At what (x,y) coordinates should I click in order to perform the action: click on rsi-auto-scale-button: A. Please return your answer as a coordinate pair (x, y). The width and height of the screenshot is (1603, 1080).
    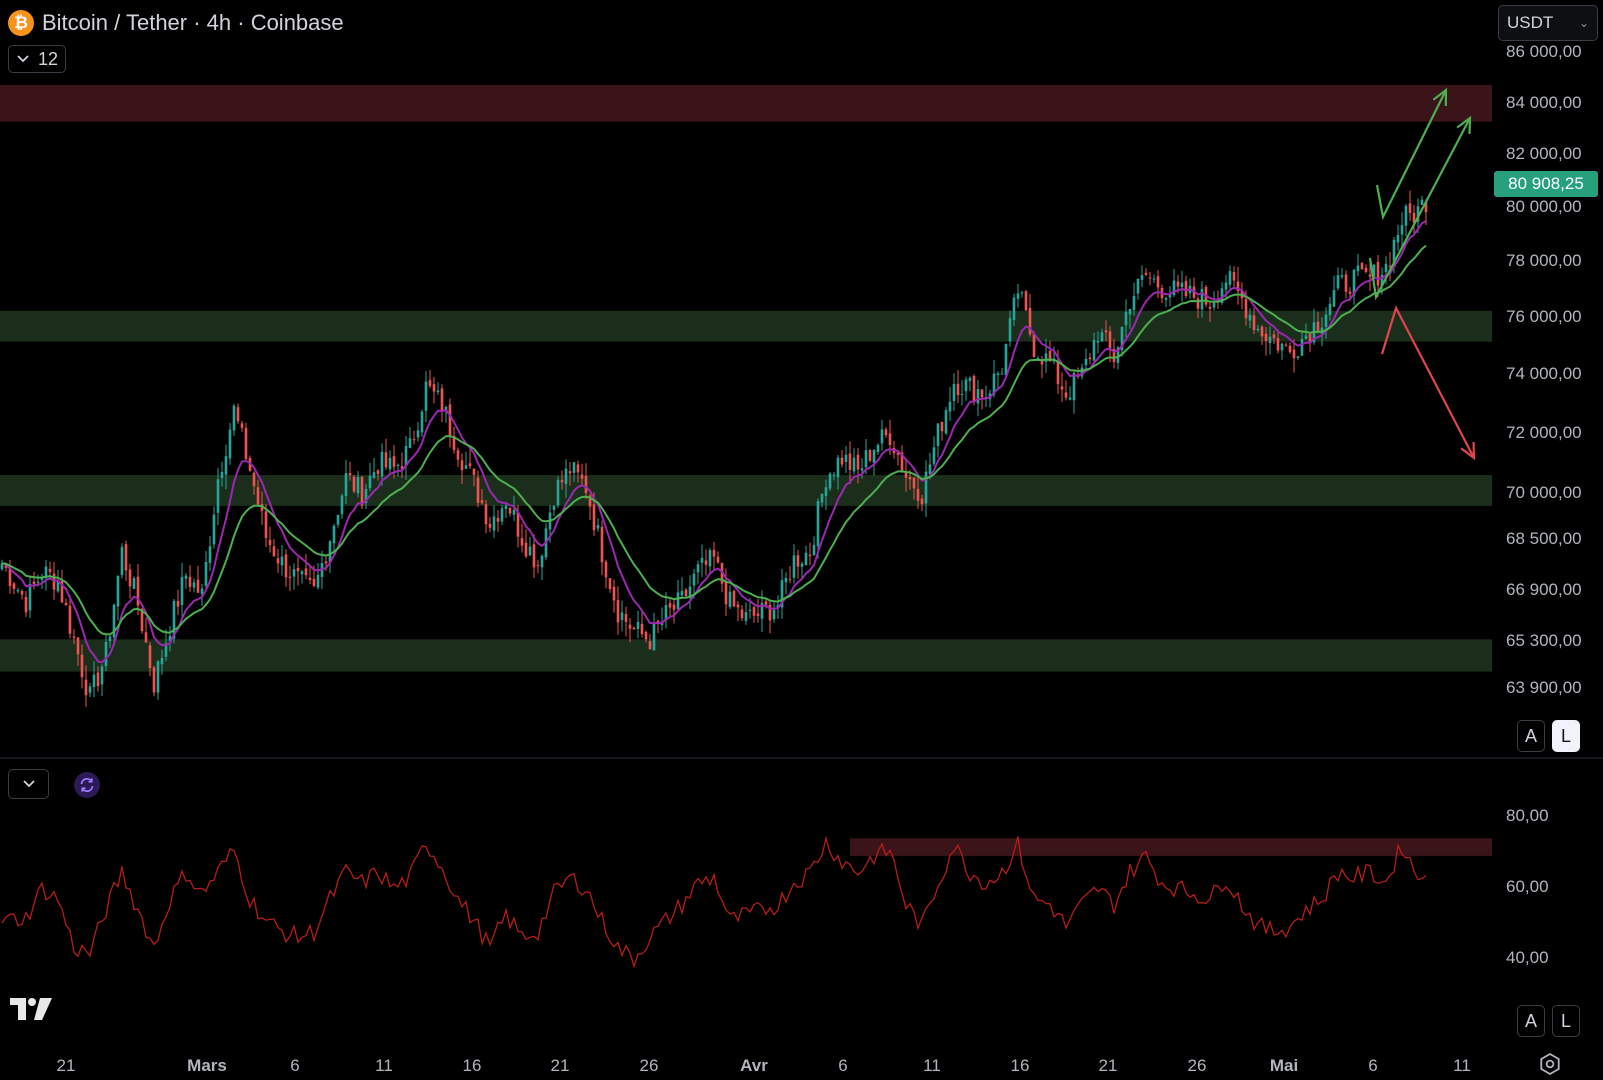
    Looking at the image, I should click on (1531, 1021).